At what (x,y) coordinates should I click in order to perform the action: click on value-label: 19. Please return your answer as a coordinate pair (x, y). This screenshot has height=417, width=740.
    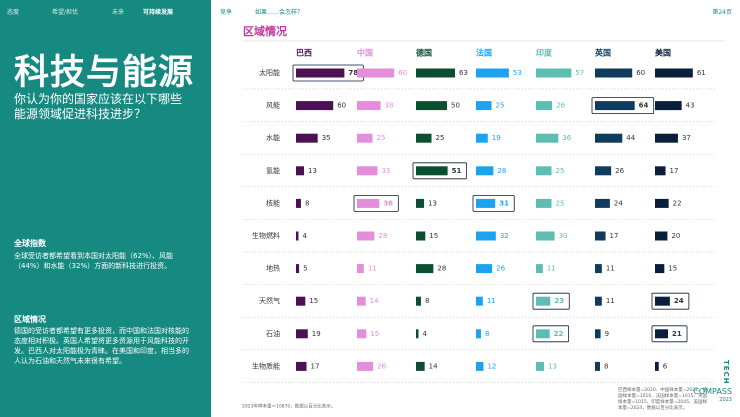
    Looking at the image, I should click on (316, 334).